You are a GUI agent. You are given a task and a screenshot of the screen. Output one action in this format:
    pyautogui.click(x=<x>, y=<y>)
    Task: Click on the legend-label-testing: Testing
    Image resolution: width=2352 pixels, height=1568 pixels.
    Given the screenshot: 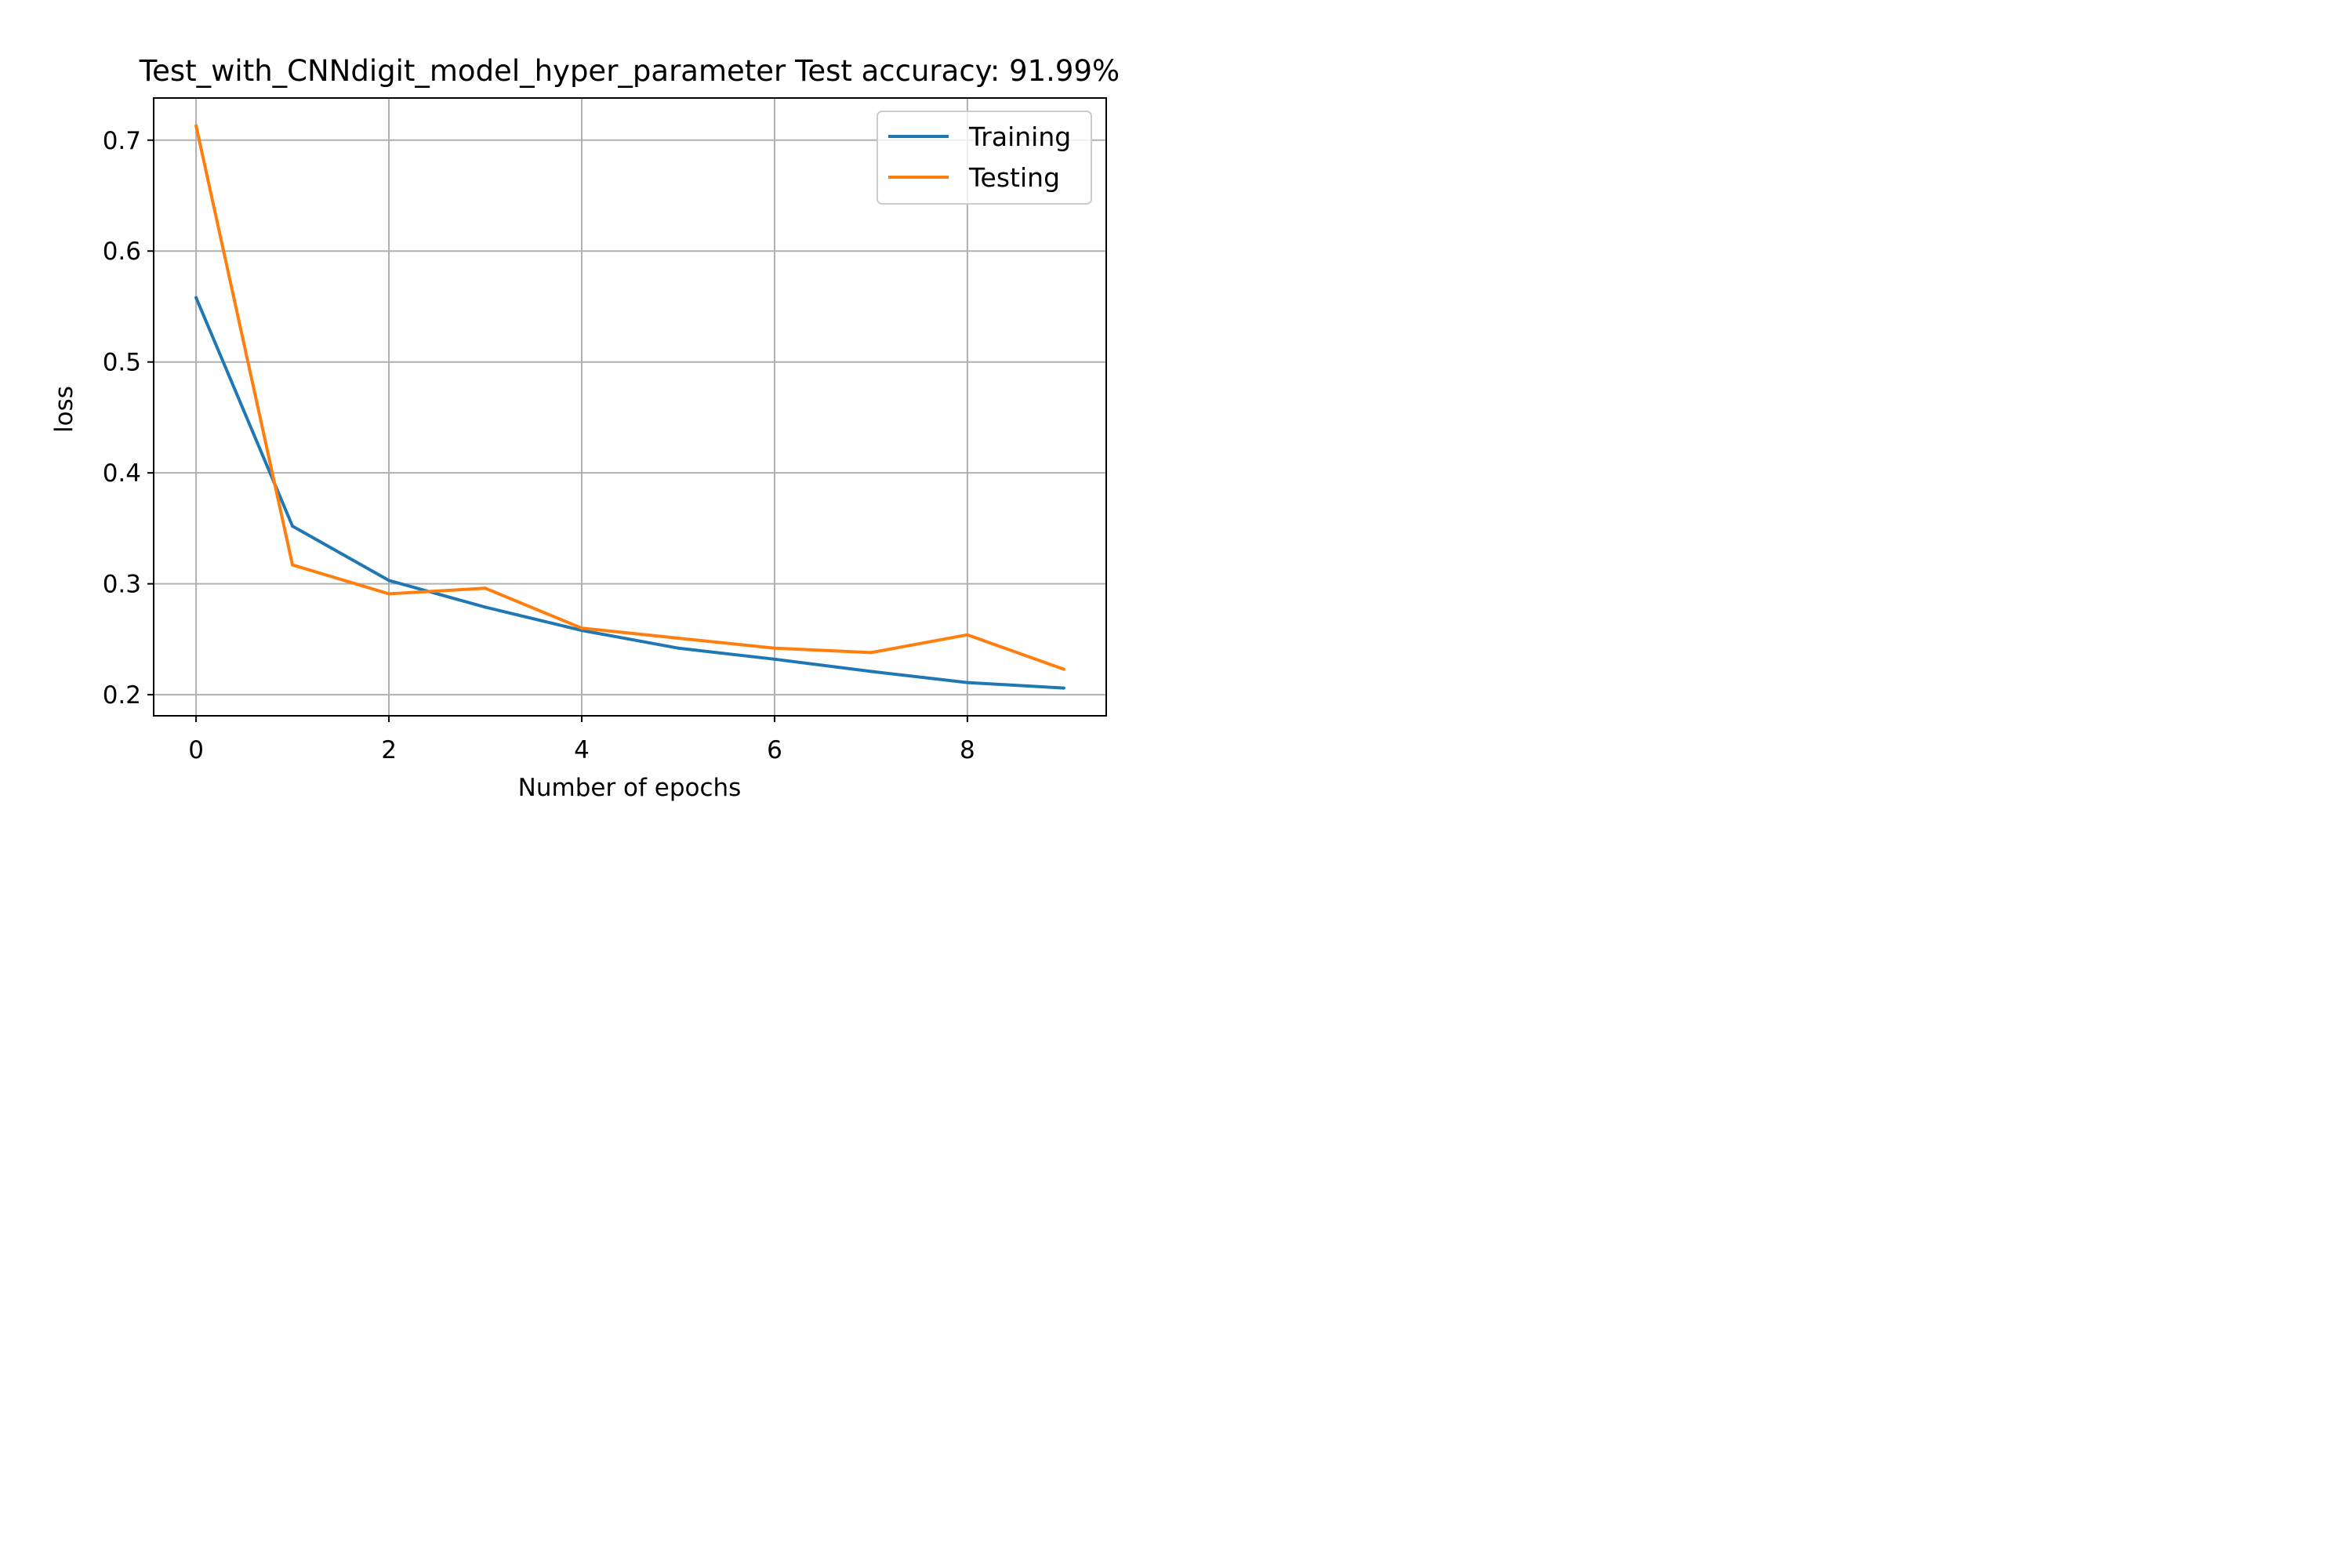 What is the action you would take?
    pyautogui.click(x=1014, y=177)
    